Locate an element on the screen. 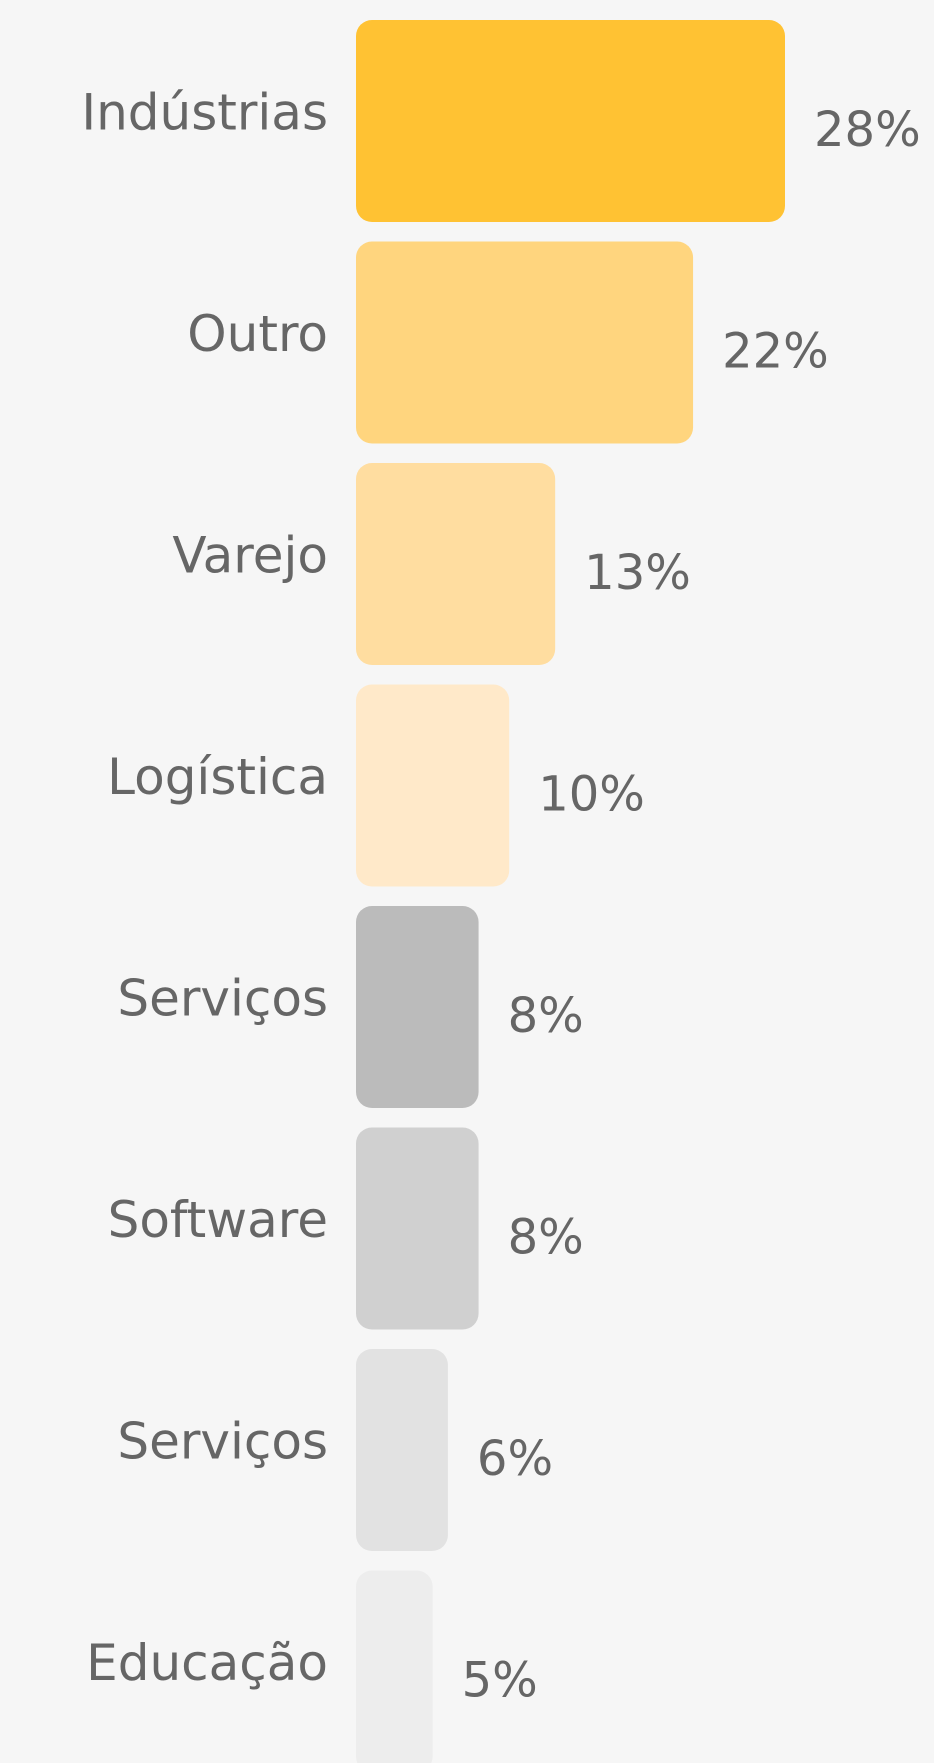  category-label: Outro is located at coordinates (257, 334).